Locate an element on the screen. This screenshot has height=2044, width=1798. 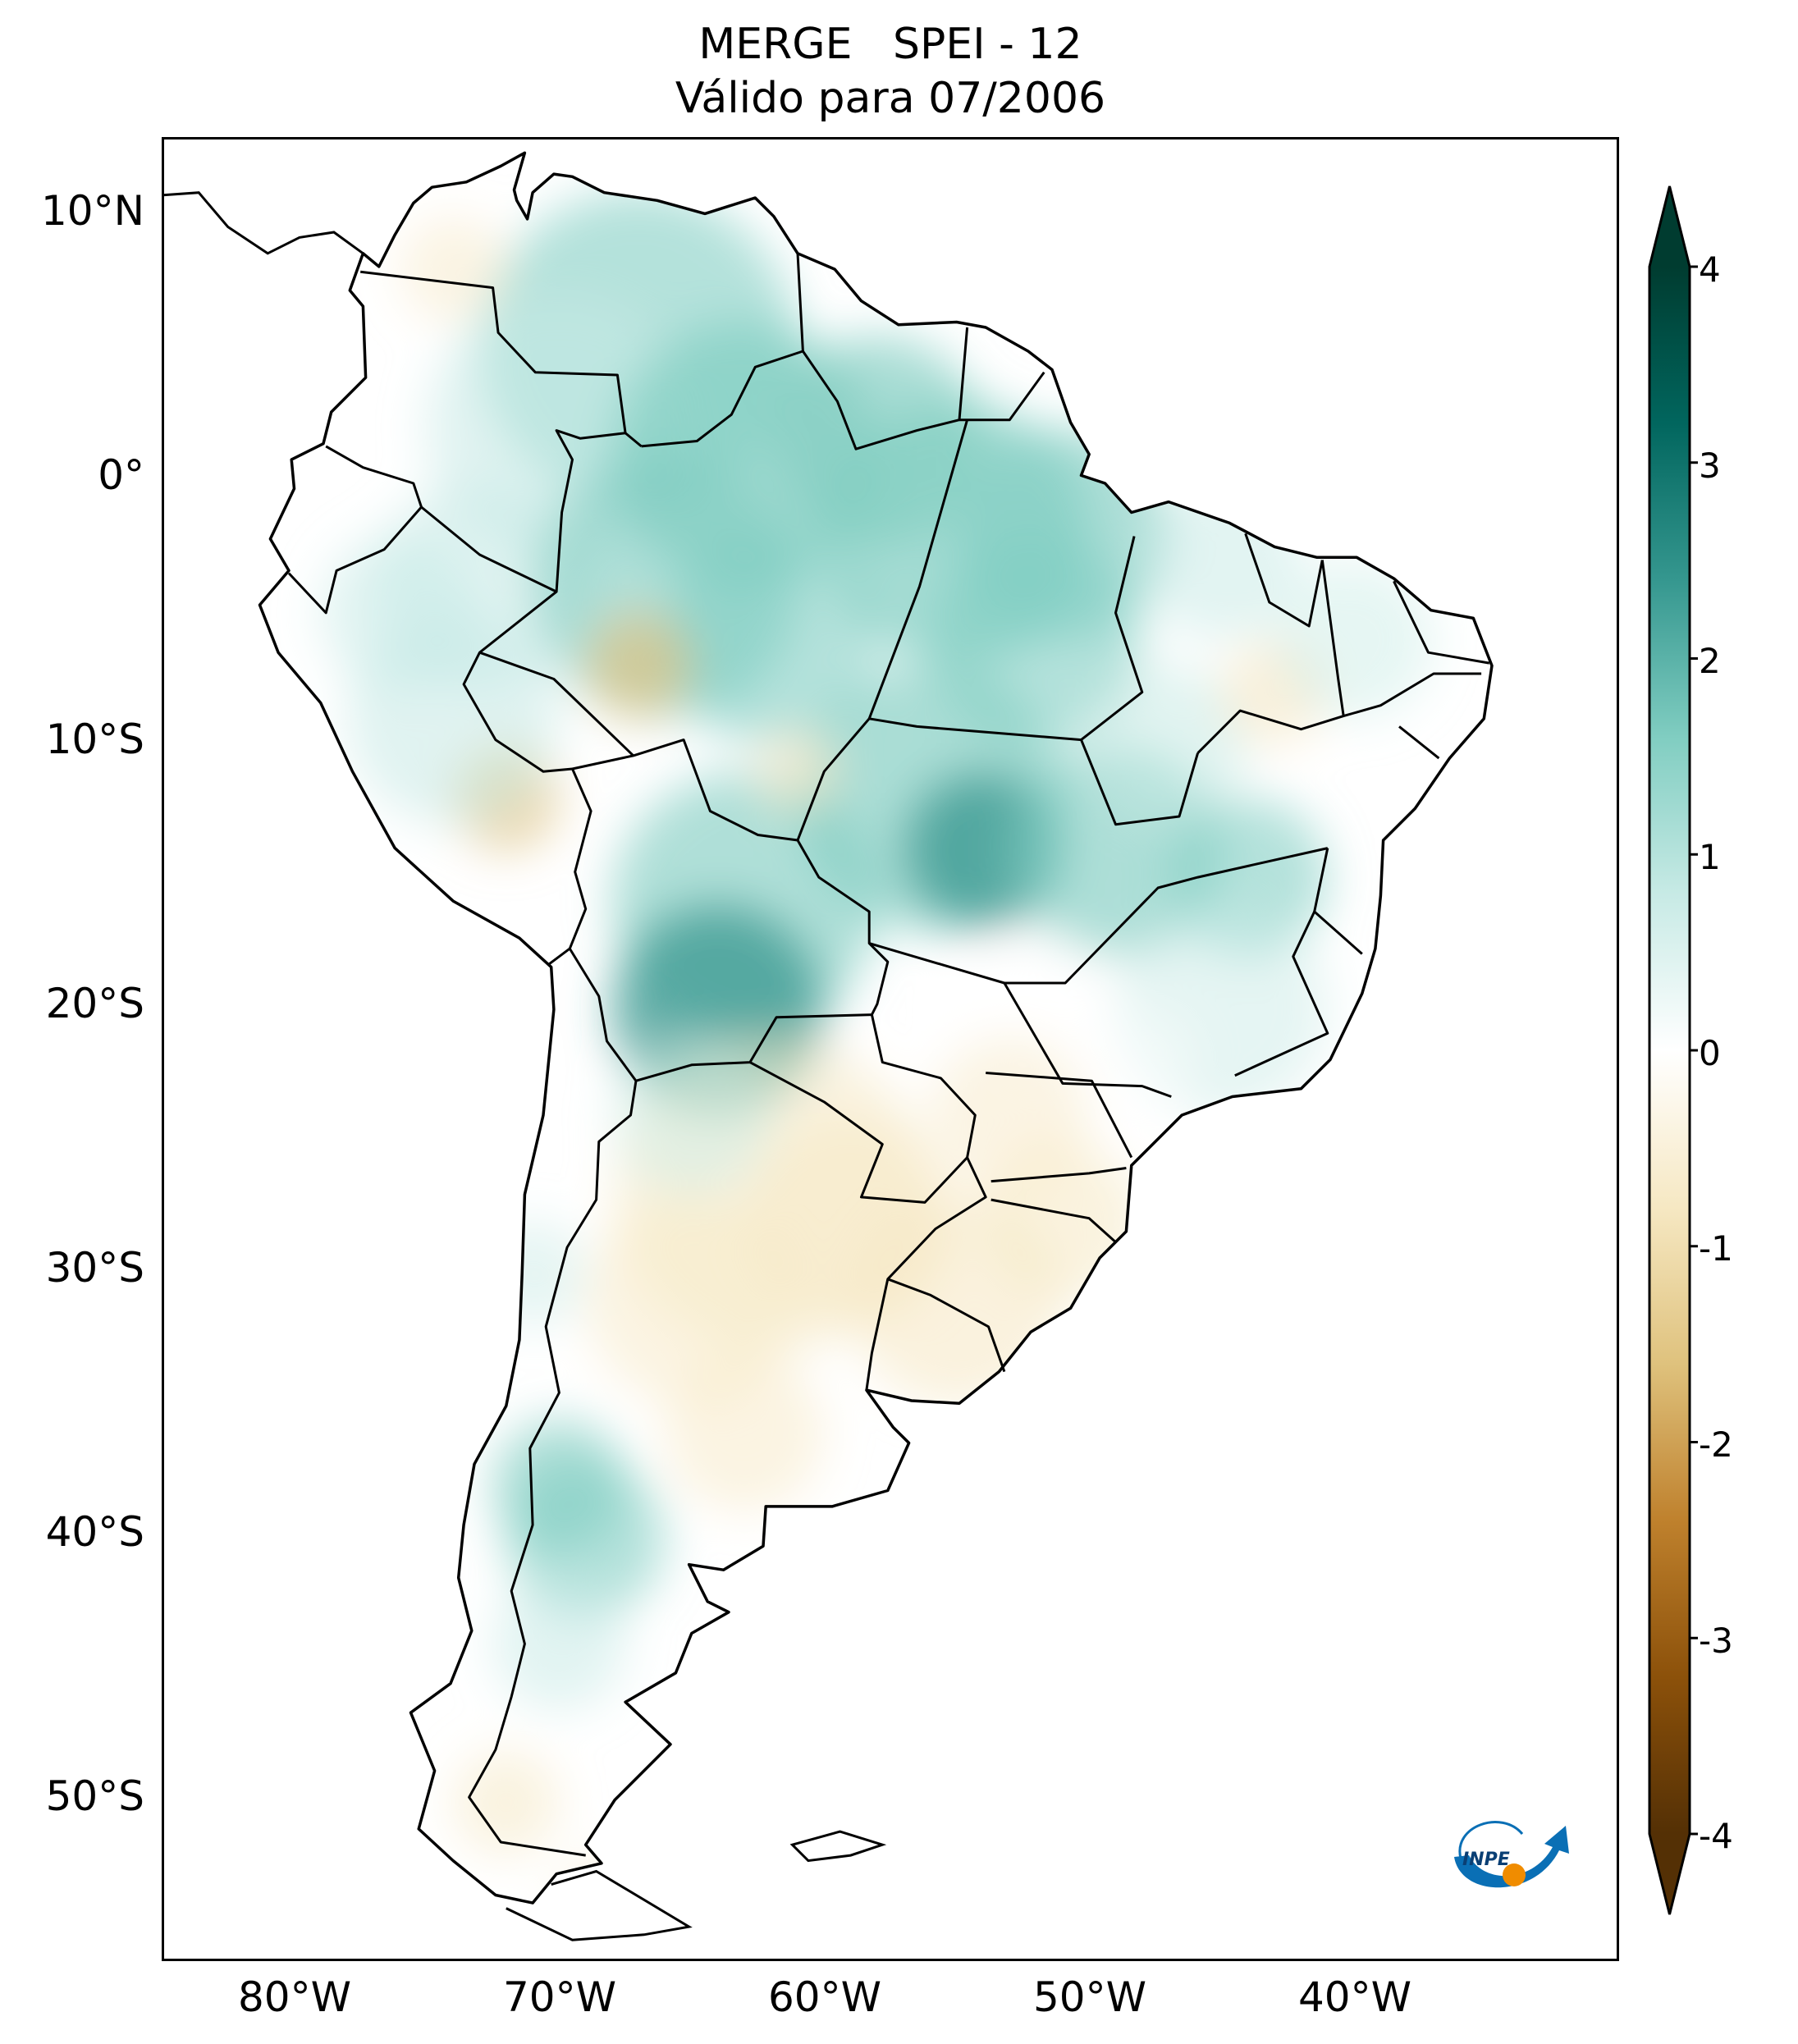
colorbar-tick-1: 1 is located at coordinates (1710, 857).